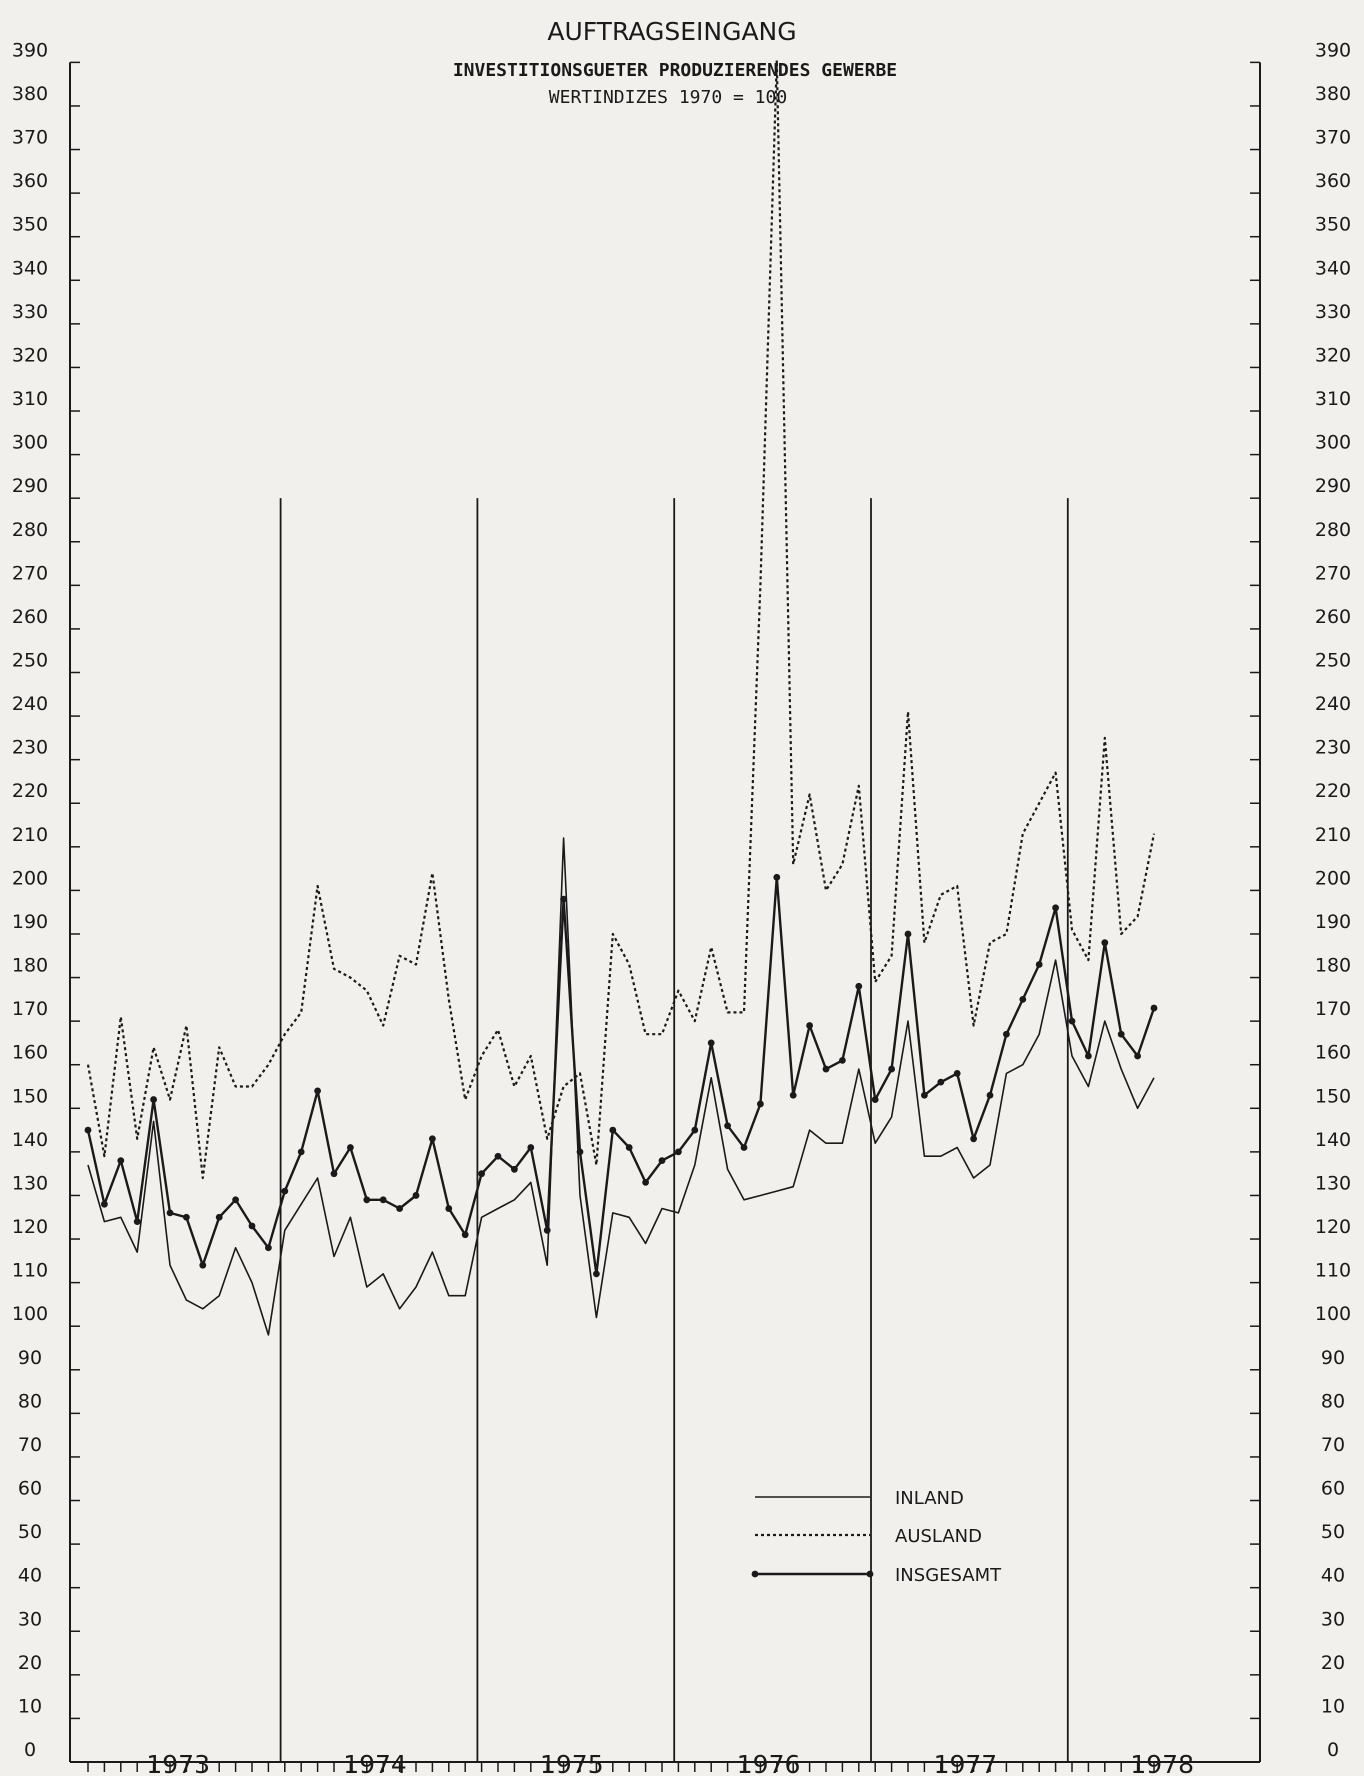 The height and width of the screenshot is (1776, 1364). What do you see at coordinates (30, 1140) in the screenshot?
I see `y-tick-label-left: 140` at bounding box center [30, 1140].